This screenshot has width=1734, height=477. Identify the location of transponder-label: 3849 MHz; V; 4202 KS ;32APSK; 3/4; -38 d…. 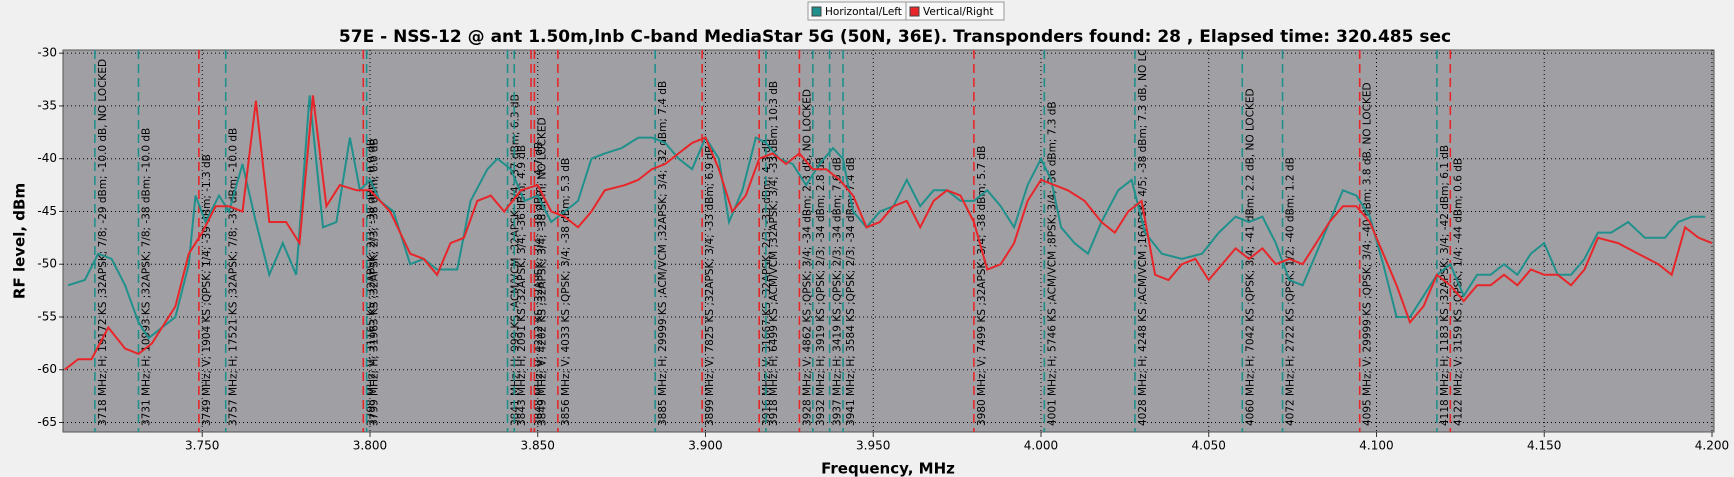
(542, 271).